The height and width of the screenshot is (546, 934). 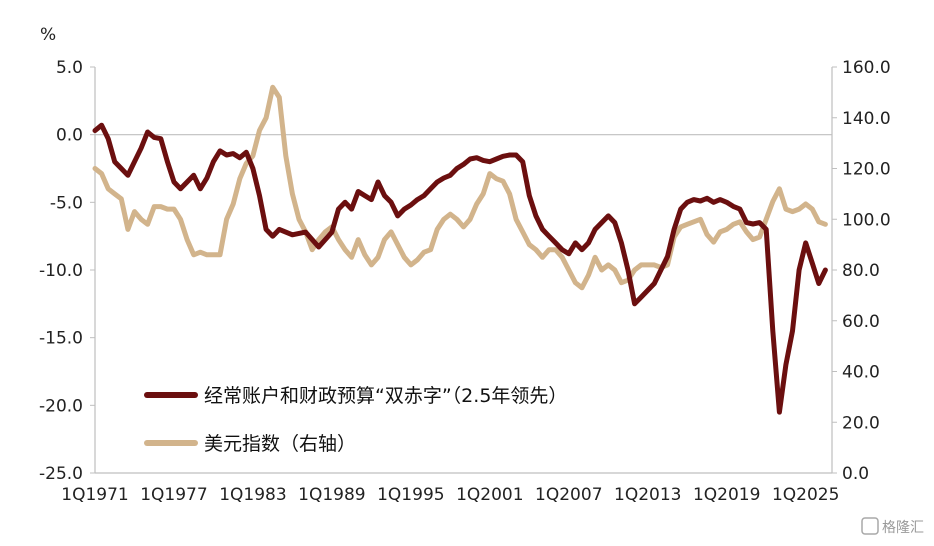 What do you see at coordinates (410, 495) in the screenshot?
I see `x-tick-label: 1Q1995` at bounding box center [410, 495].